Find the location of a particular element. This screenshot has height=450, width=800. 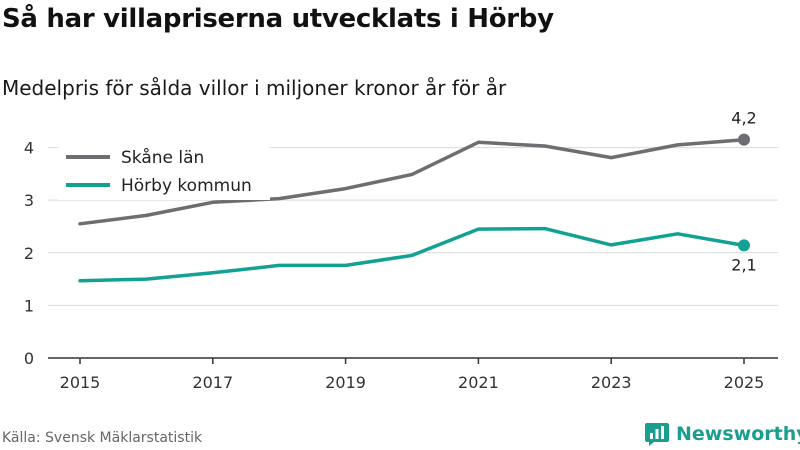

y-tick-label: 2 is located at coordinates (29, 253).